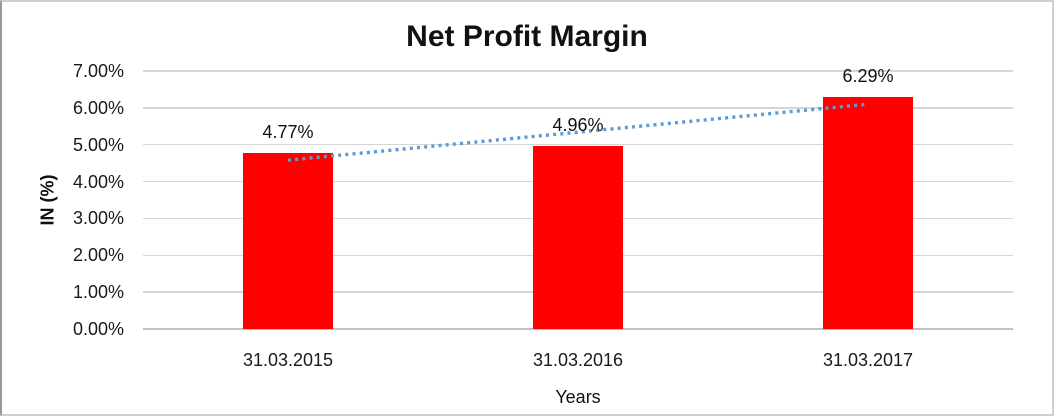  I want to click on bar-value-label: 6.29%, so click(868, 76).